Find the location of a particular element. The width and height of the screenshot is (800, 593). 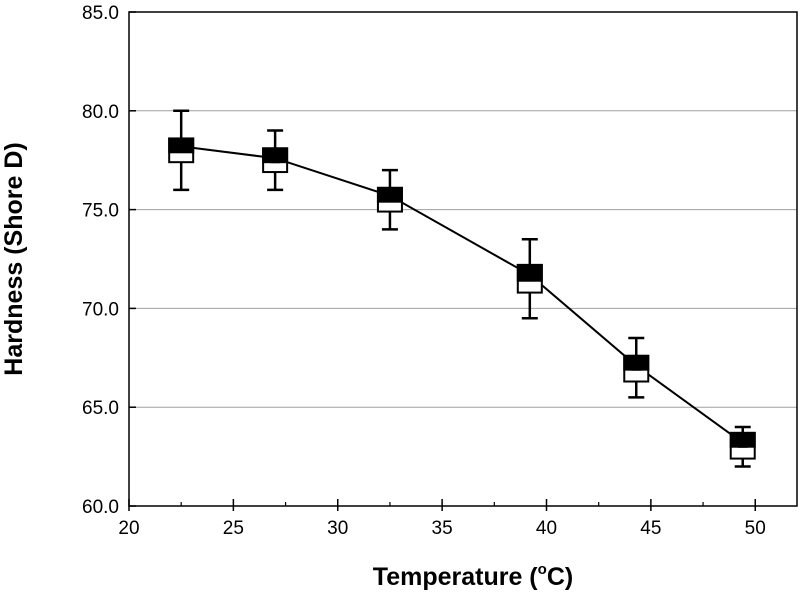

x-tick-label: 45 is located at coordinates (650, 528).